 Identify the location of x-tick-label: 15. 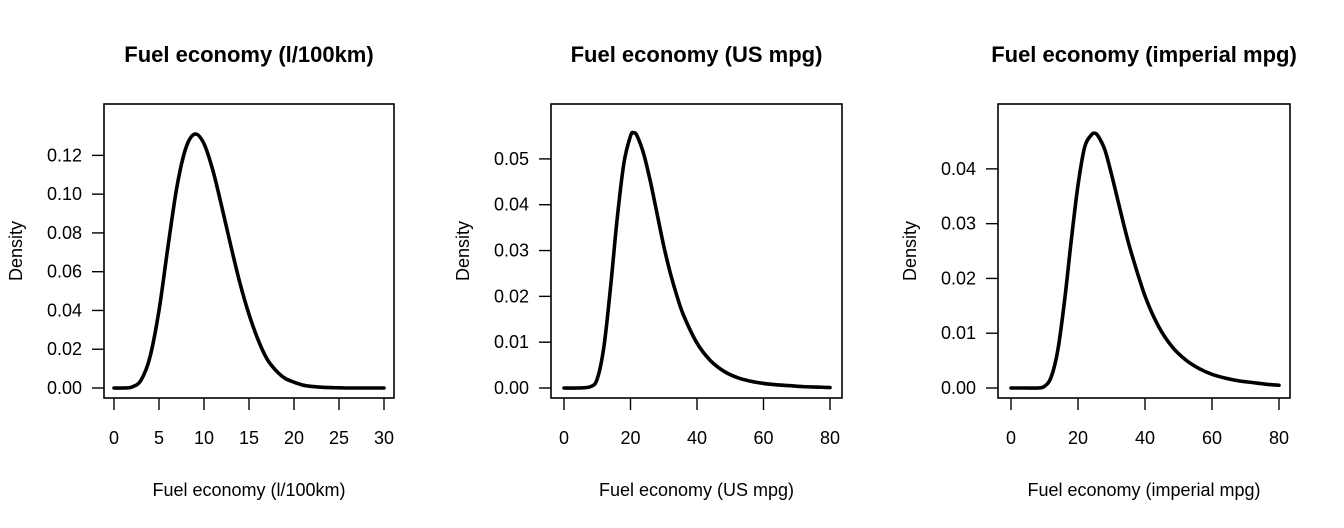
(249, 438).